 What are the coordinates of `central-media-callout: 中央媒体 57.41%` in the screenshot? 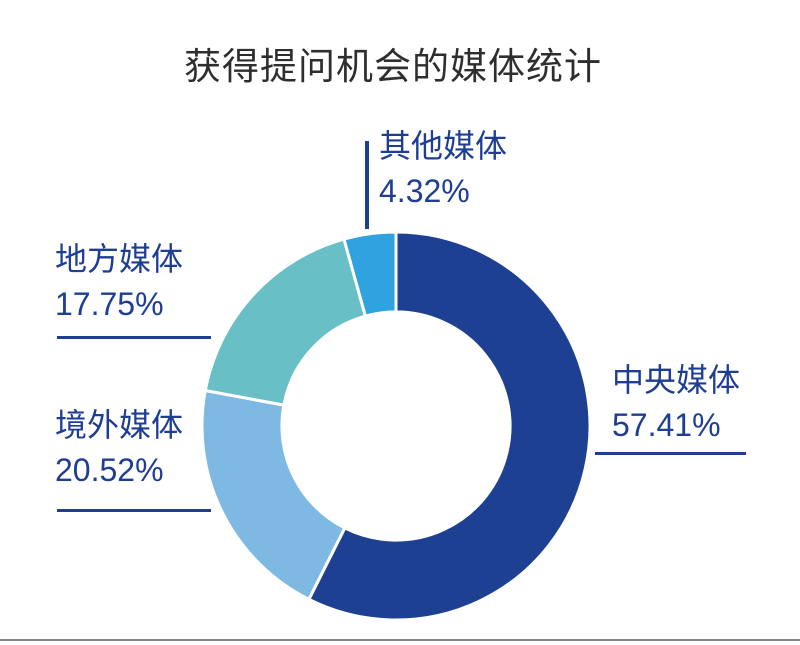 It's located at (676, 403).